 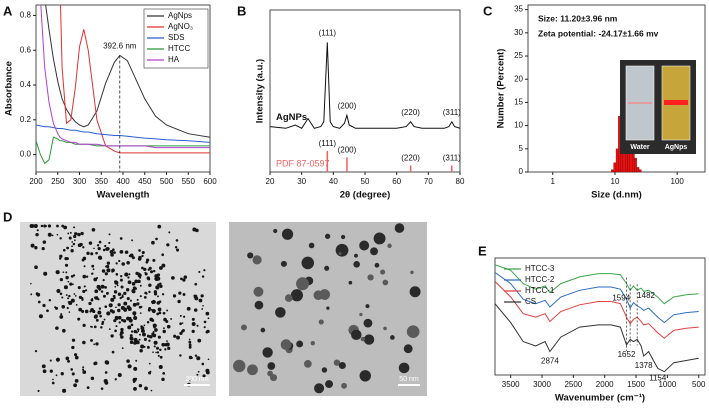 What do you see at coordinates (409, 379) in the screenshot?
I see `scale-bar-label: 50 nm` at bounding box center [409, 379].